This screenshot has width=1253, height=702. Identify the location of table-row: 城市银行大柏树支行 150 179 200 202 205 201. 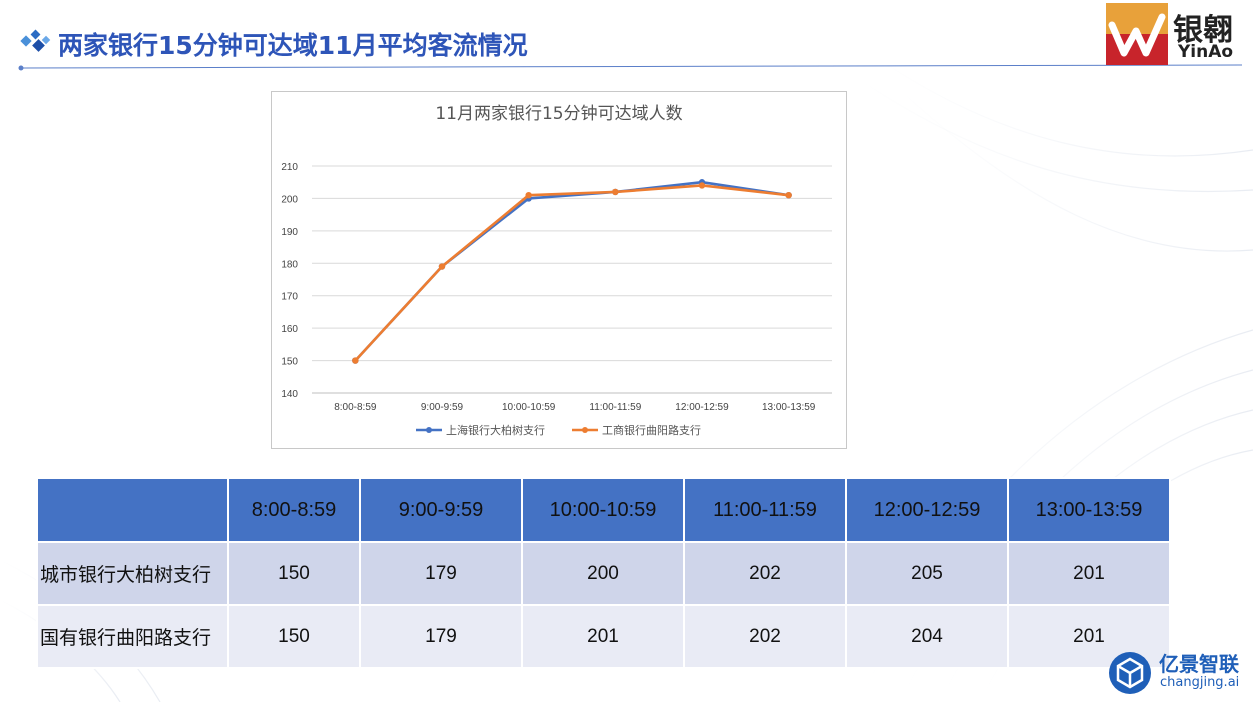
(603, 573).